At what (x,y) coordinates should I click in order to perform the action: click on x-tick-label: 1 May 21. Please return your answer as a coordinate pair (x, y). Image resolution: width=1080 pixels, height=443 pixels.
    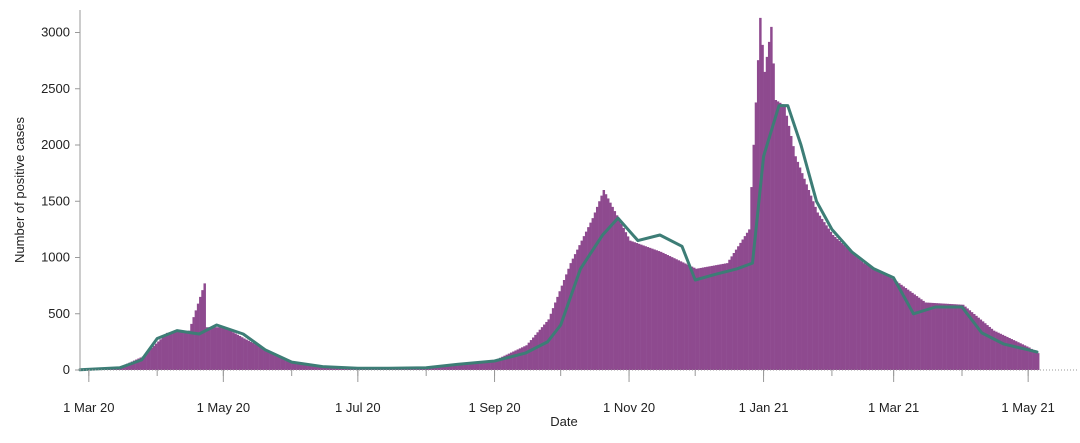
    Looking at the image, I should click on (1027, 407).